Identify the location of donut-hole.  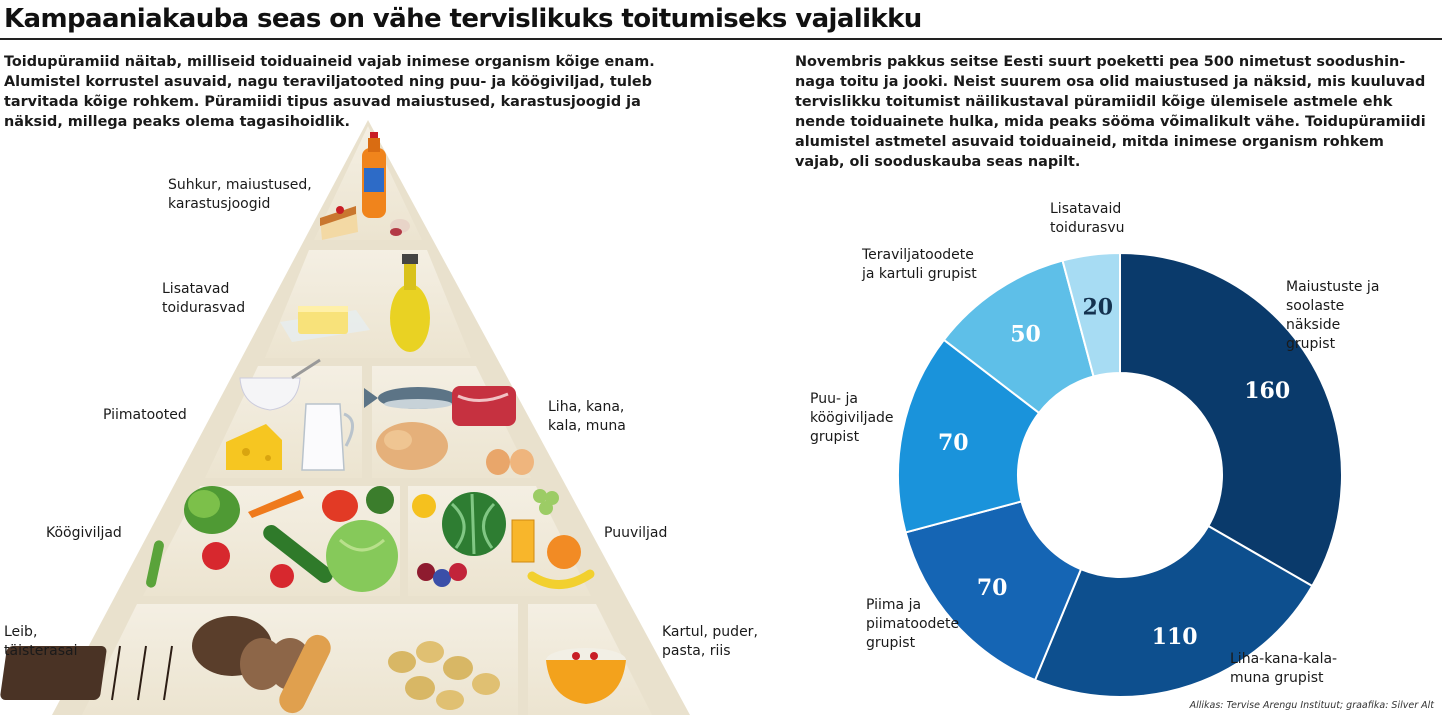
(1120, 475).